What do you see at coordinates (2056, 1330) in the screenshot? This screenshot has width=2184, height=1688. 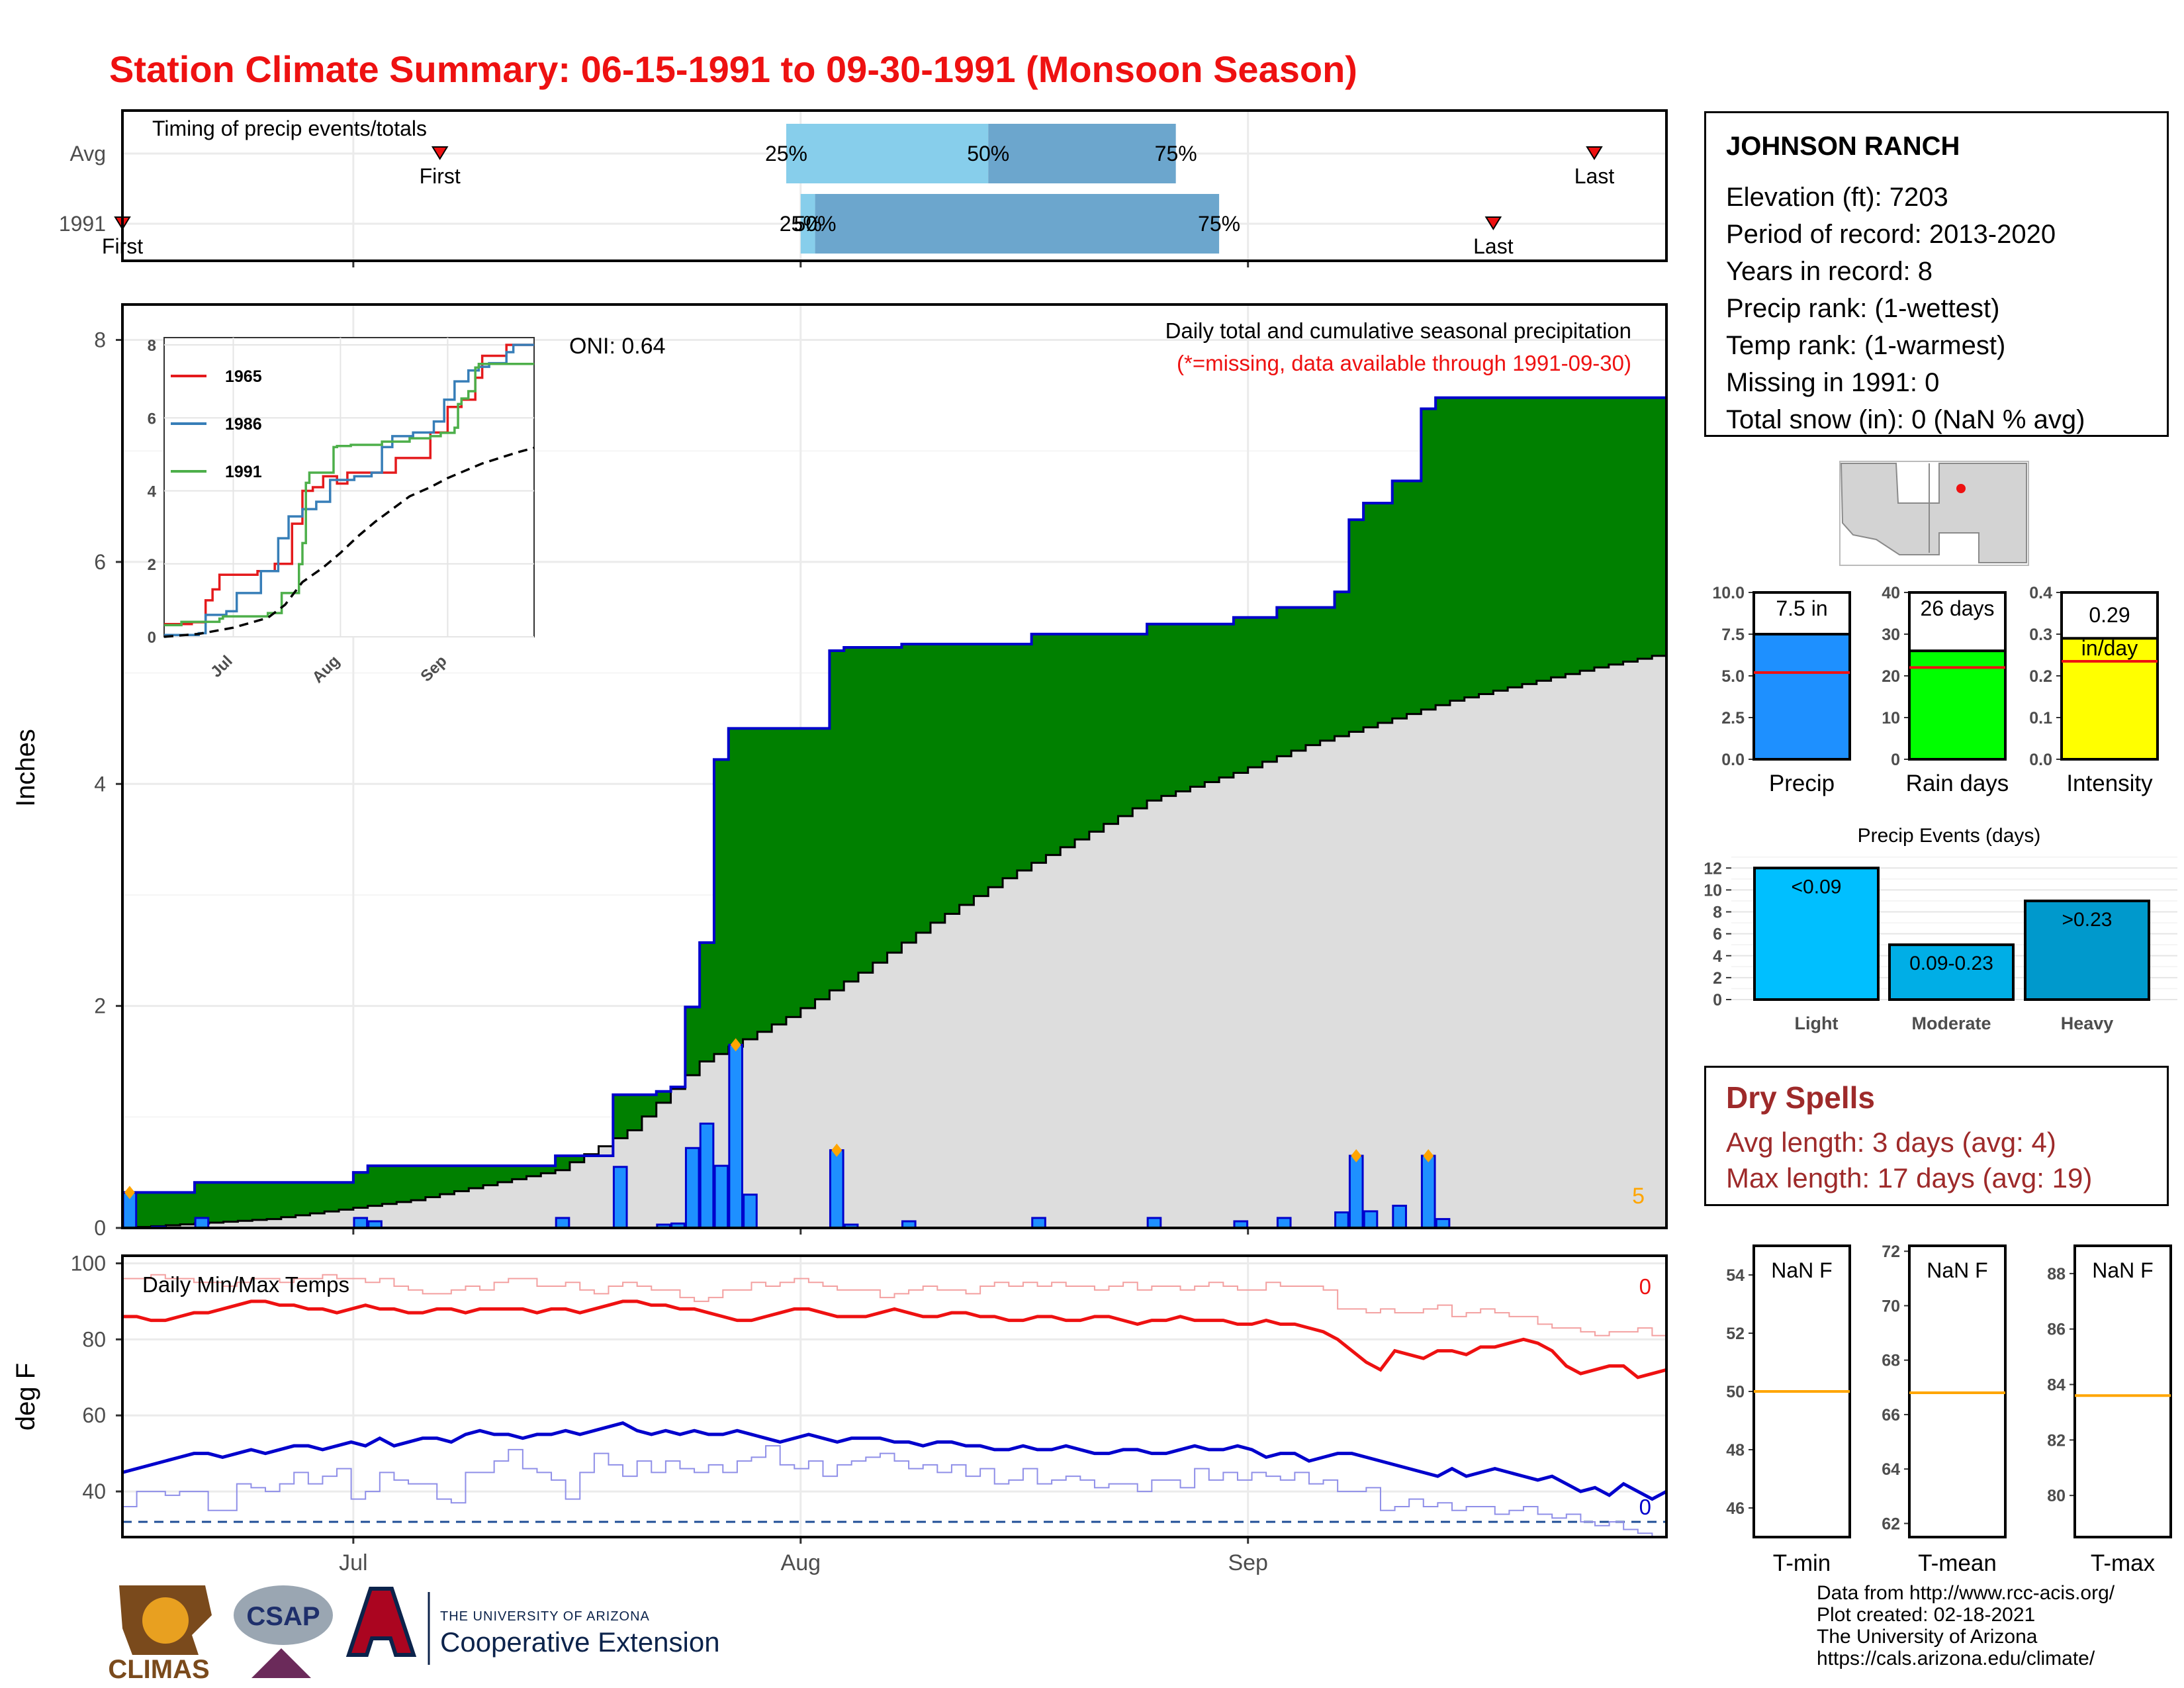 I see `temp-summary-y-tick-label: 86` at bounding box center [2056, 1330].